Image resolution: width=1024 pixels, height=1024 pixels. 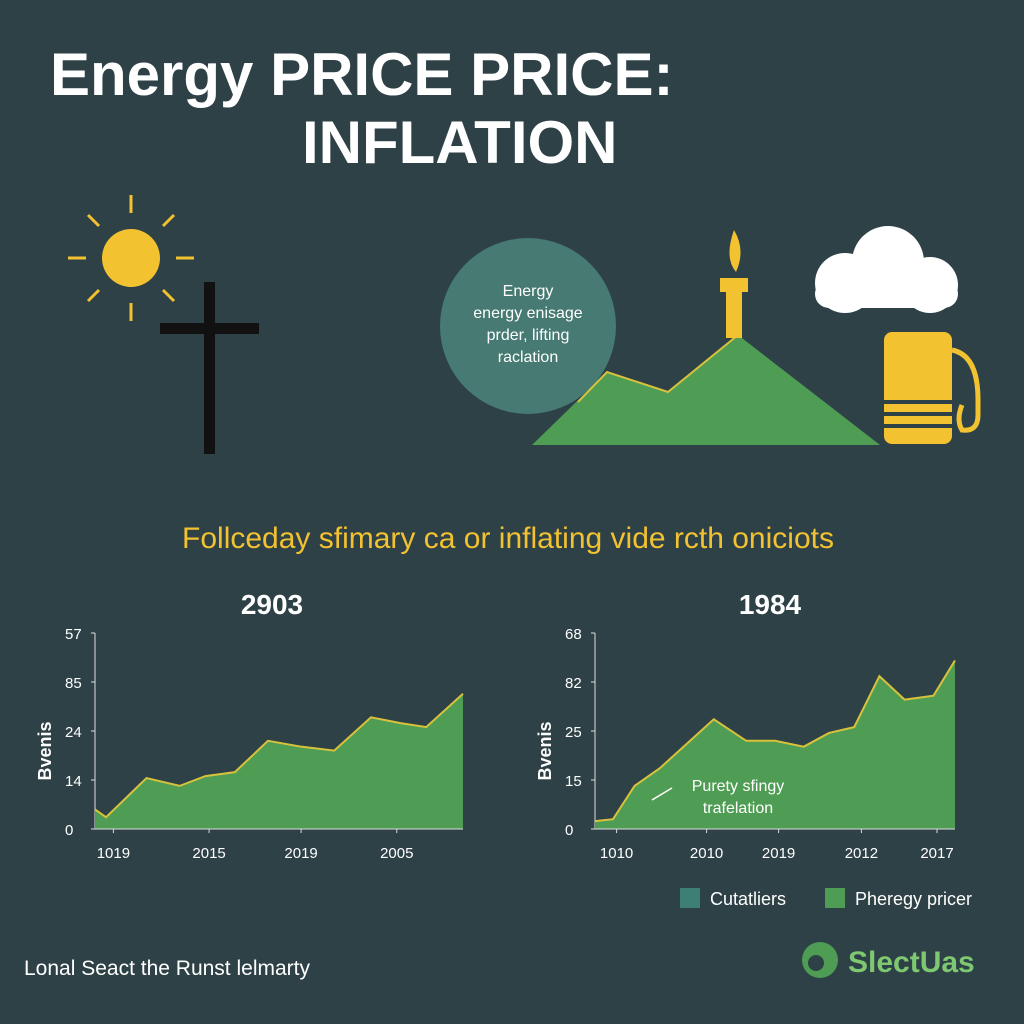 I want to click on bubble-line: raclation, so click(x=528, y=357).